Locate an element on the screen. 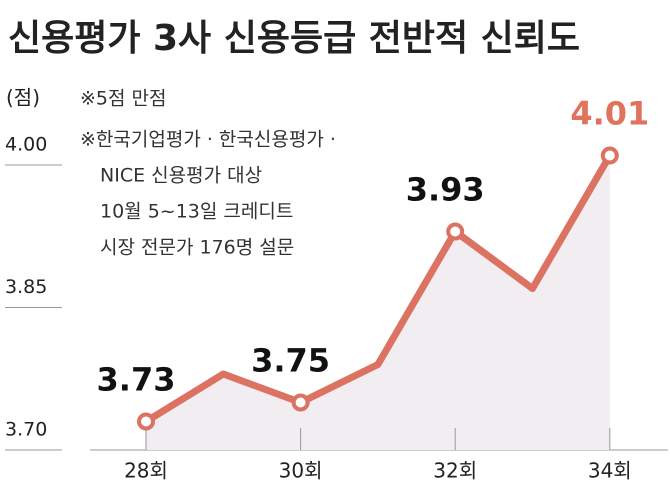 Image resolution: width=670 pixels, height=496 pixels. data-label: 3.93 is located at coordinates (445, 190).